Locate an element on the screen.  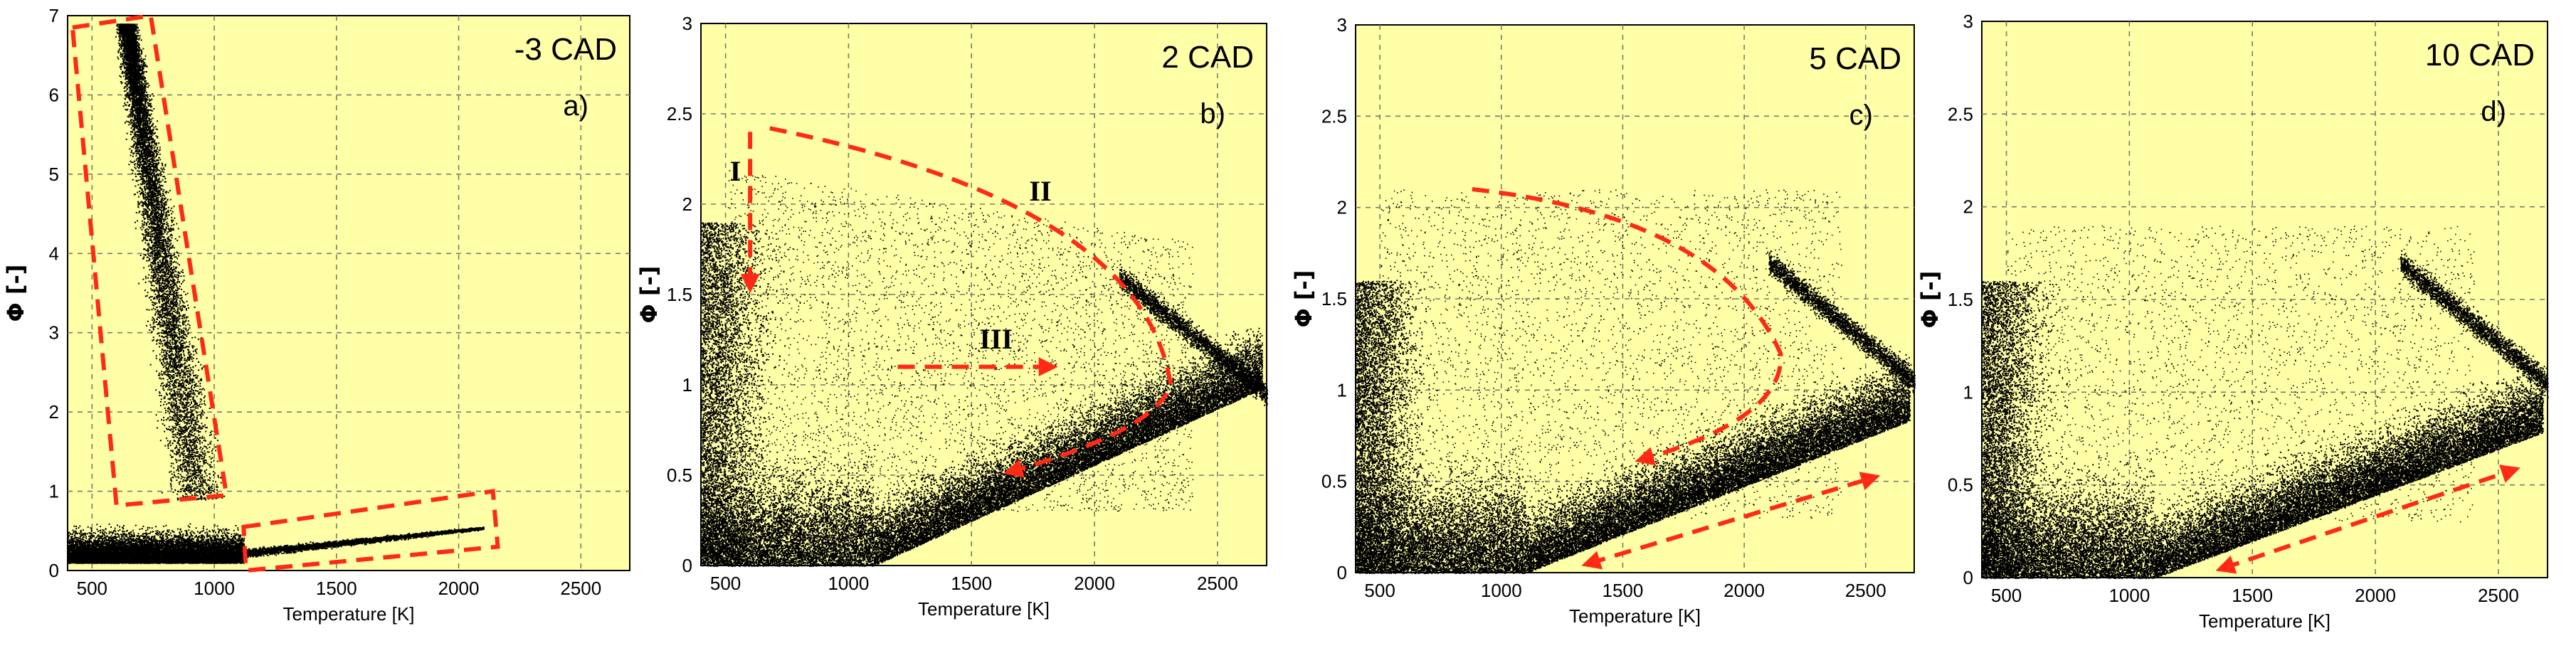
y-tick-label: 4 is located at coordinates (54, 253).